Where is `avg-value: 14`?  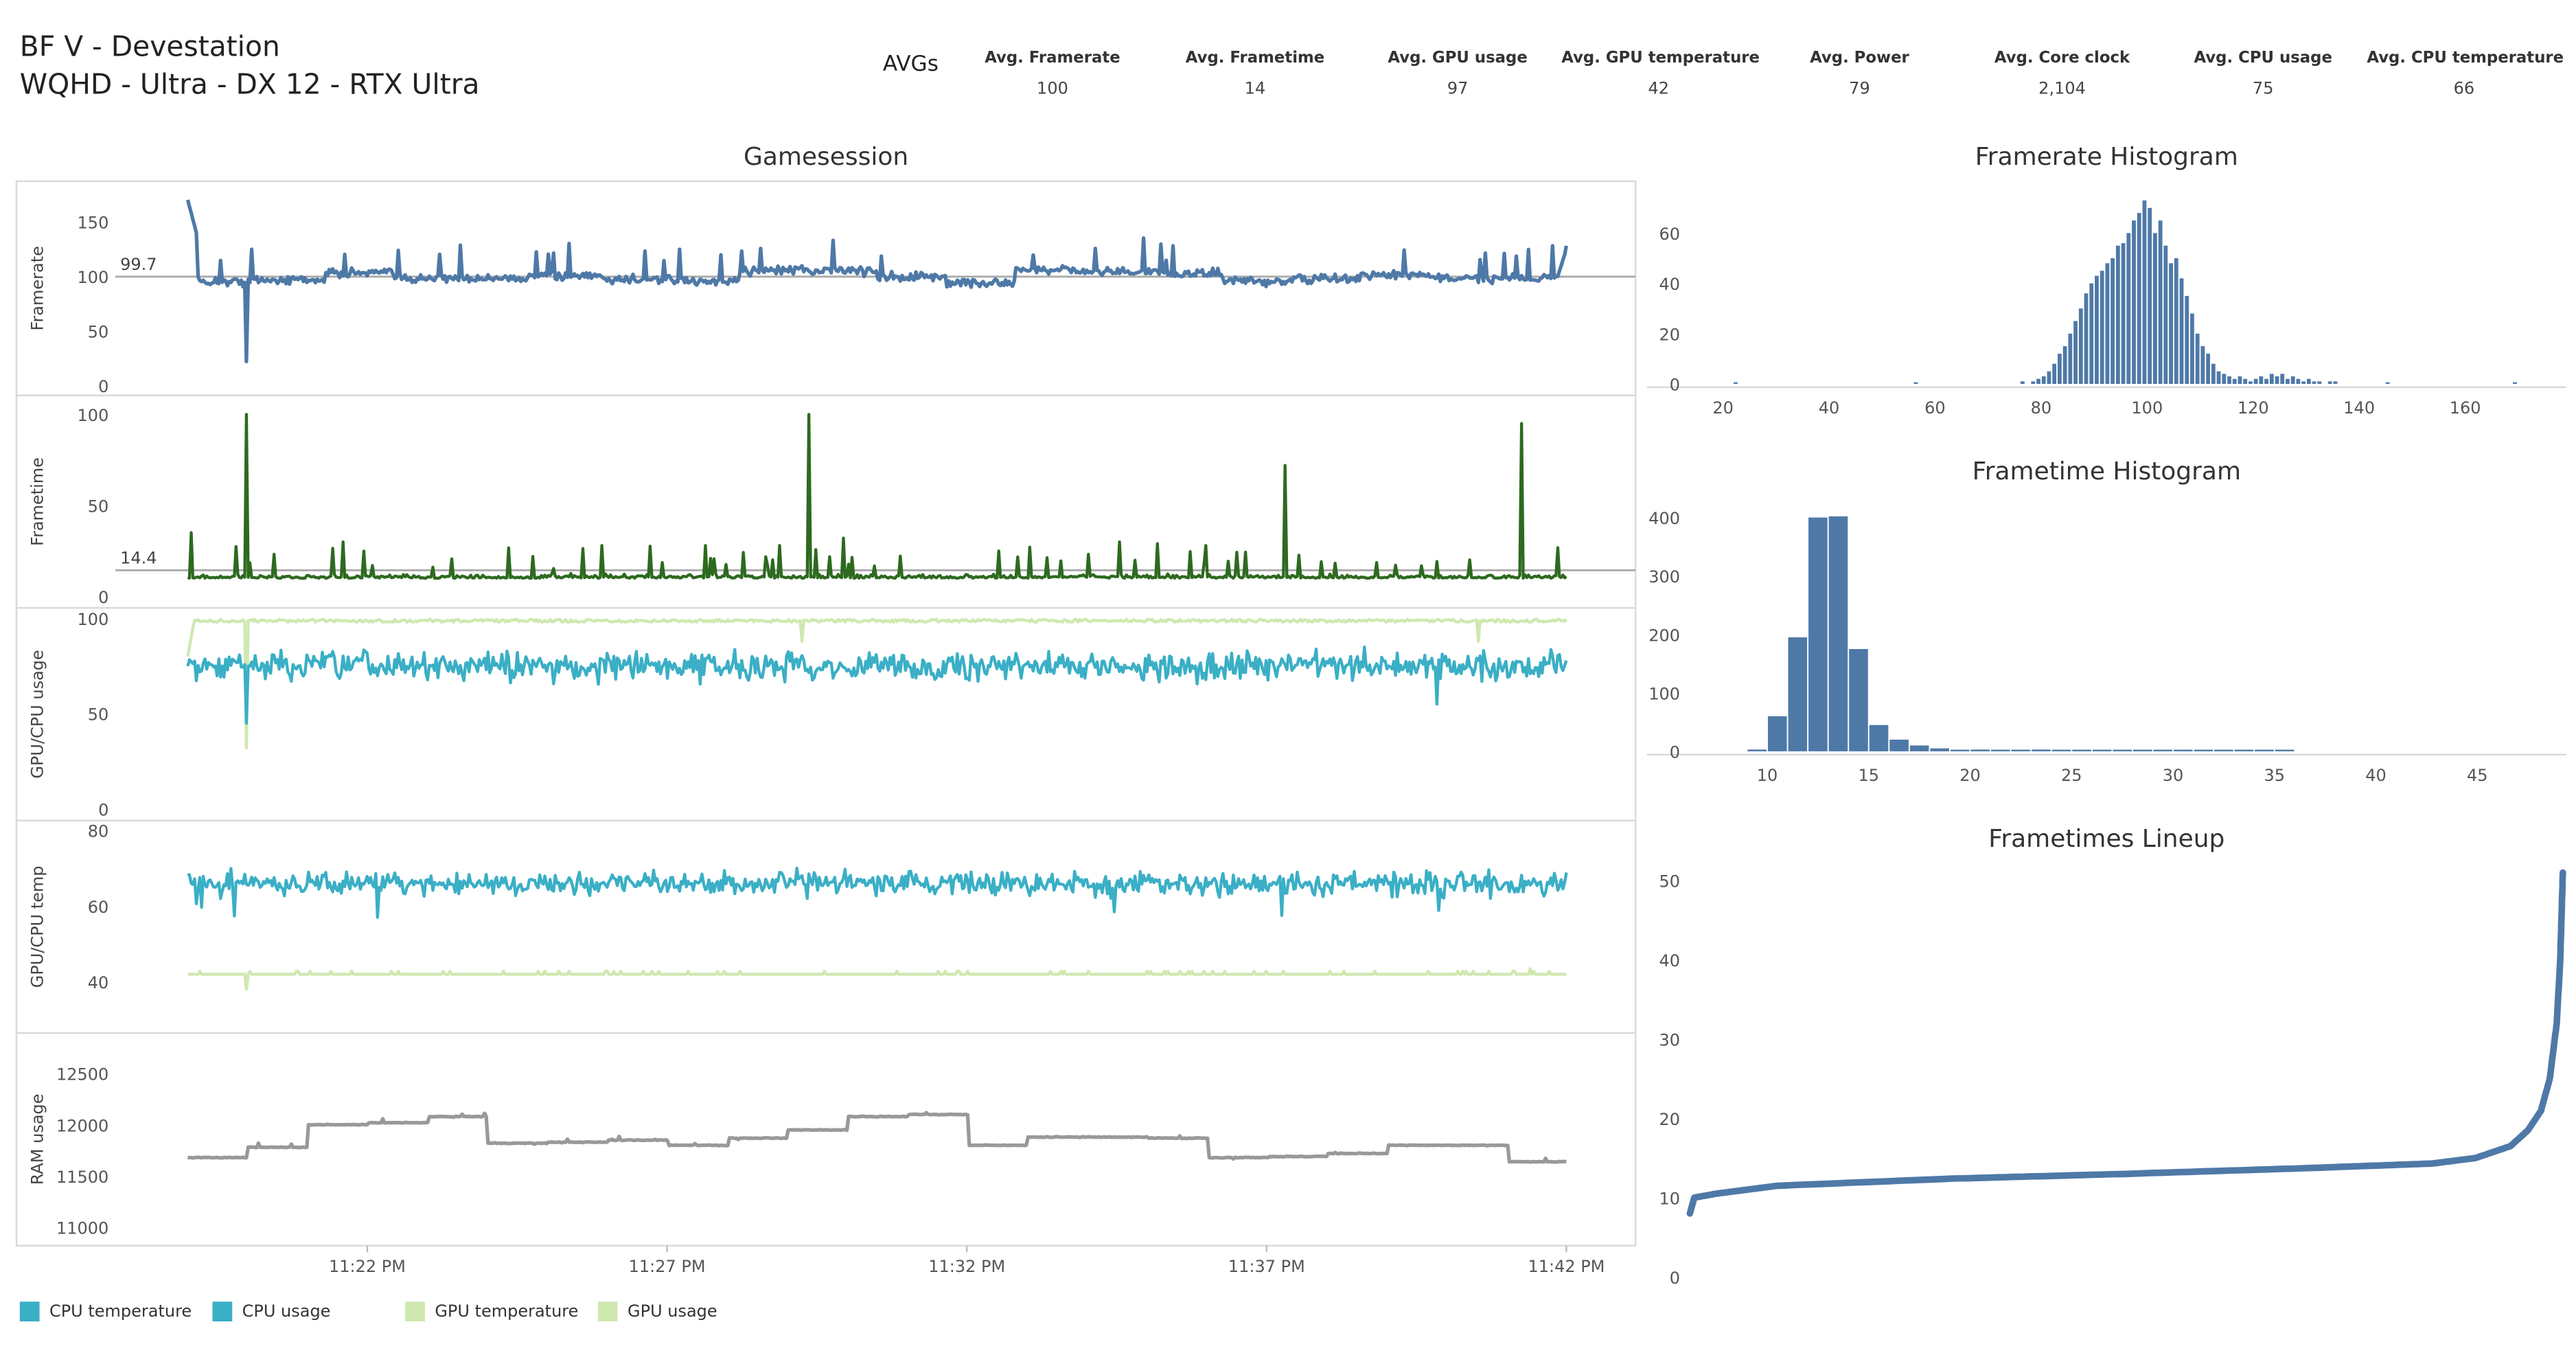
avg-value: 14 is located at coordinates (1255, 89).